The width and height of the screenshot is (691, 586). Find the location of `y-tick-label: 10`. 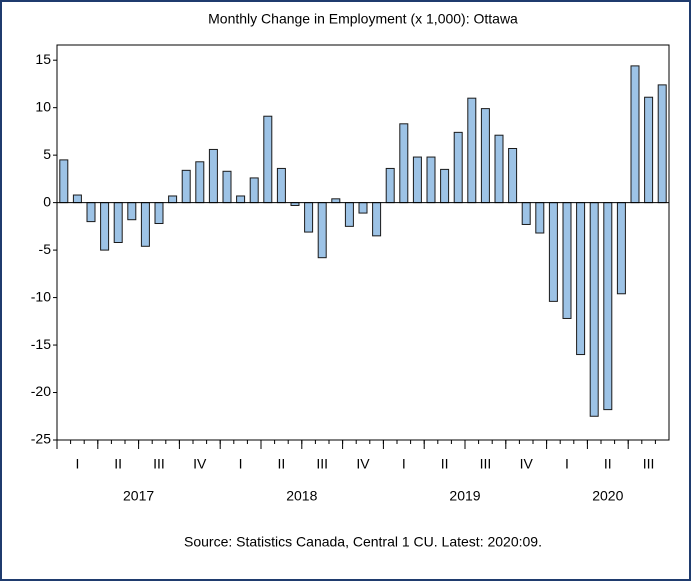

y-tick-label: 10 is located at coordinates (43, 106).